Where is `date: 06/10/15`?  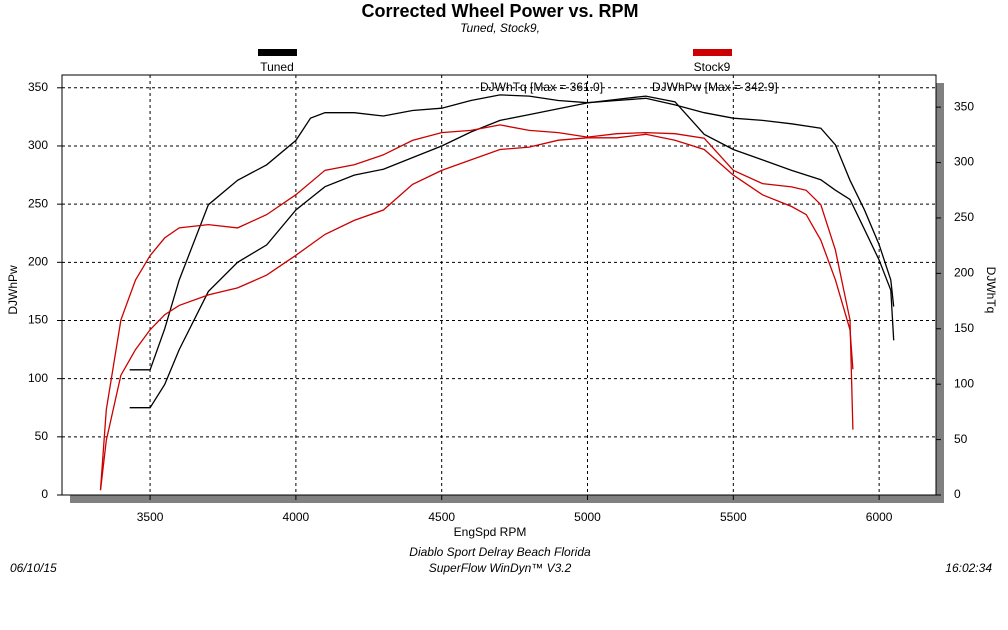
date: 06/10/15 is located at coordinates (33, 568).